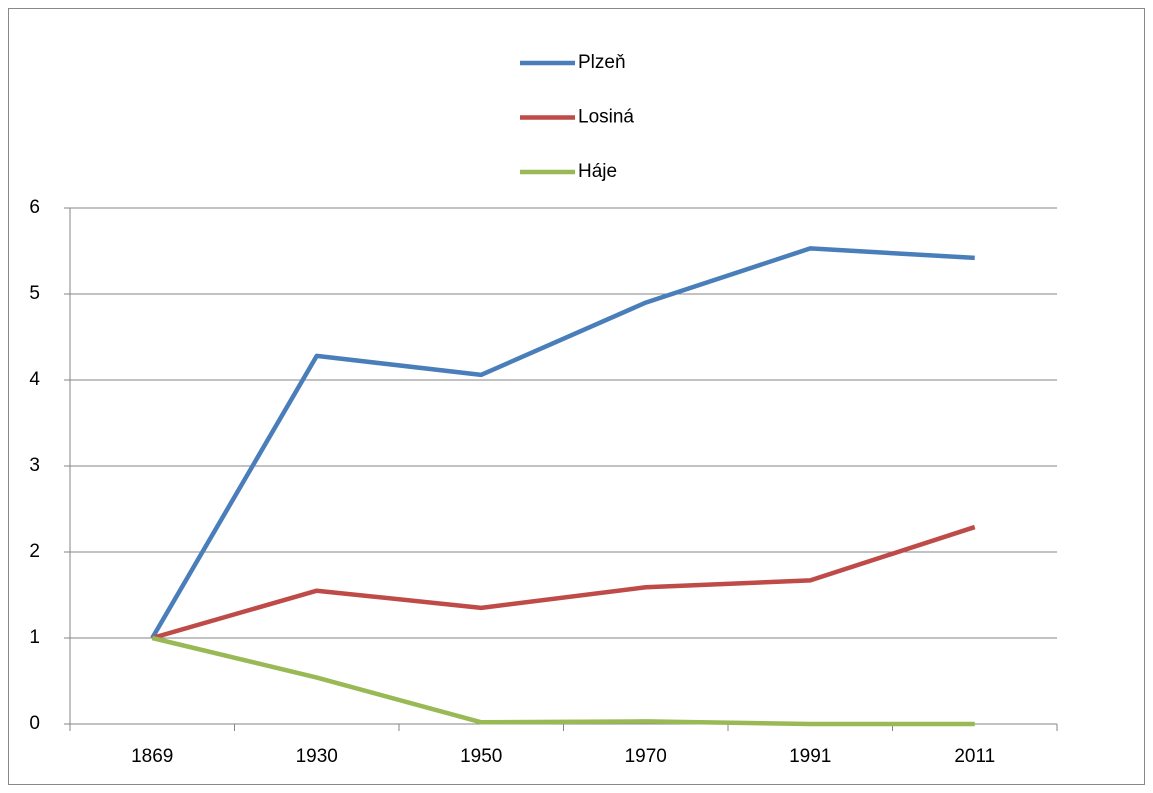 The image size is (1153, 793). I want to click on x-tick-label: 1970, so click(646, 756).